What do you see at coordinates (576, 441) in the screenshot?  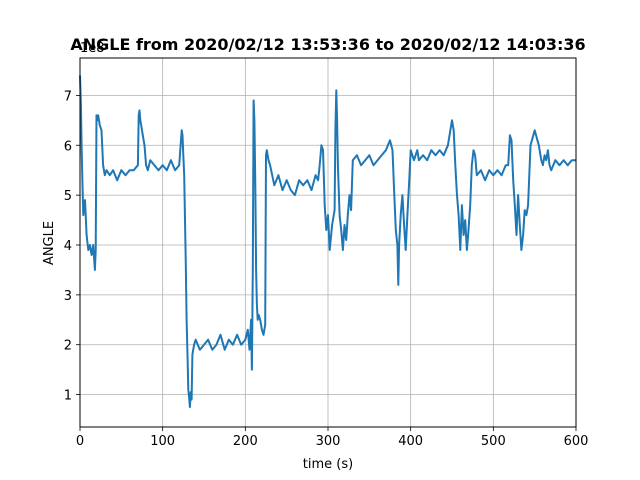 I see `x-tick-label: 600` at bounding box center [576, 441].